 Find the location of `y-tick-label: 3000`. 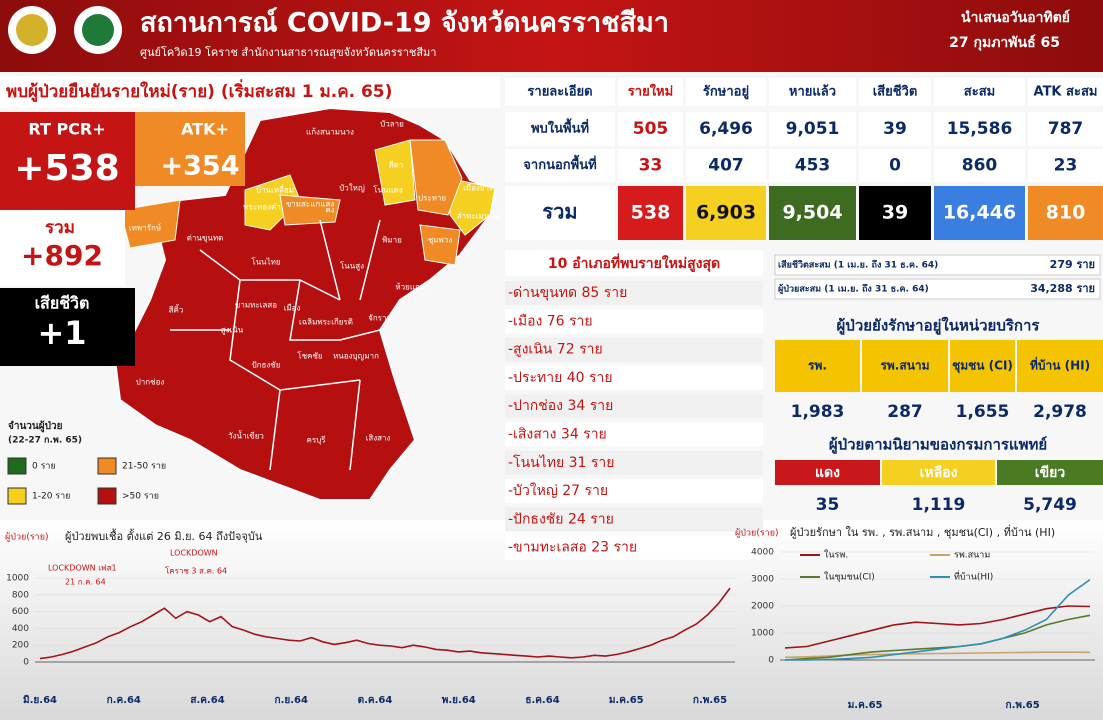

y-tick-label: 3000 is located at coordinates (762, 580).